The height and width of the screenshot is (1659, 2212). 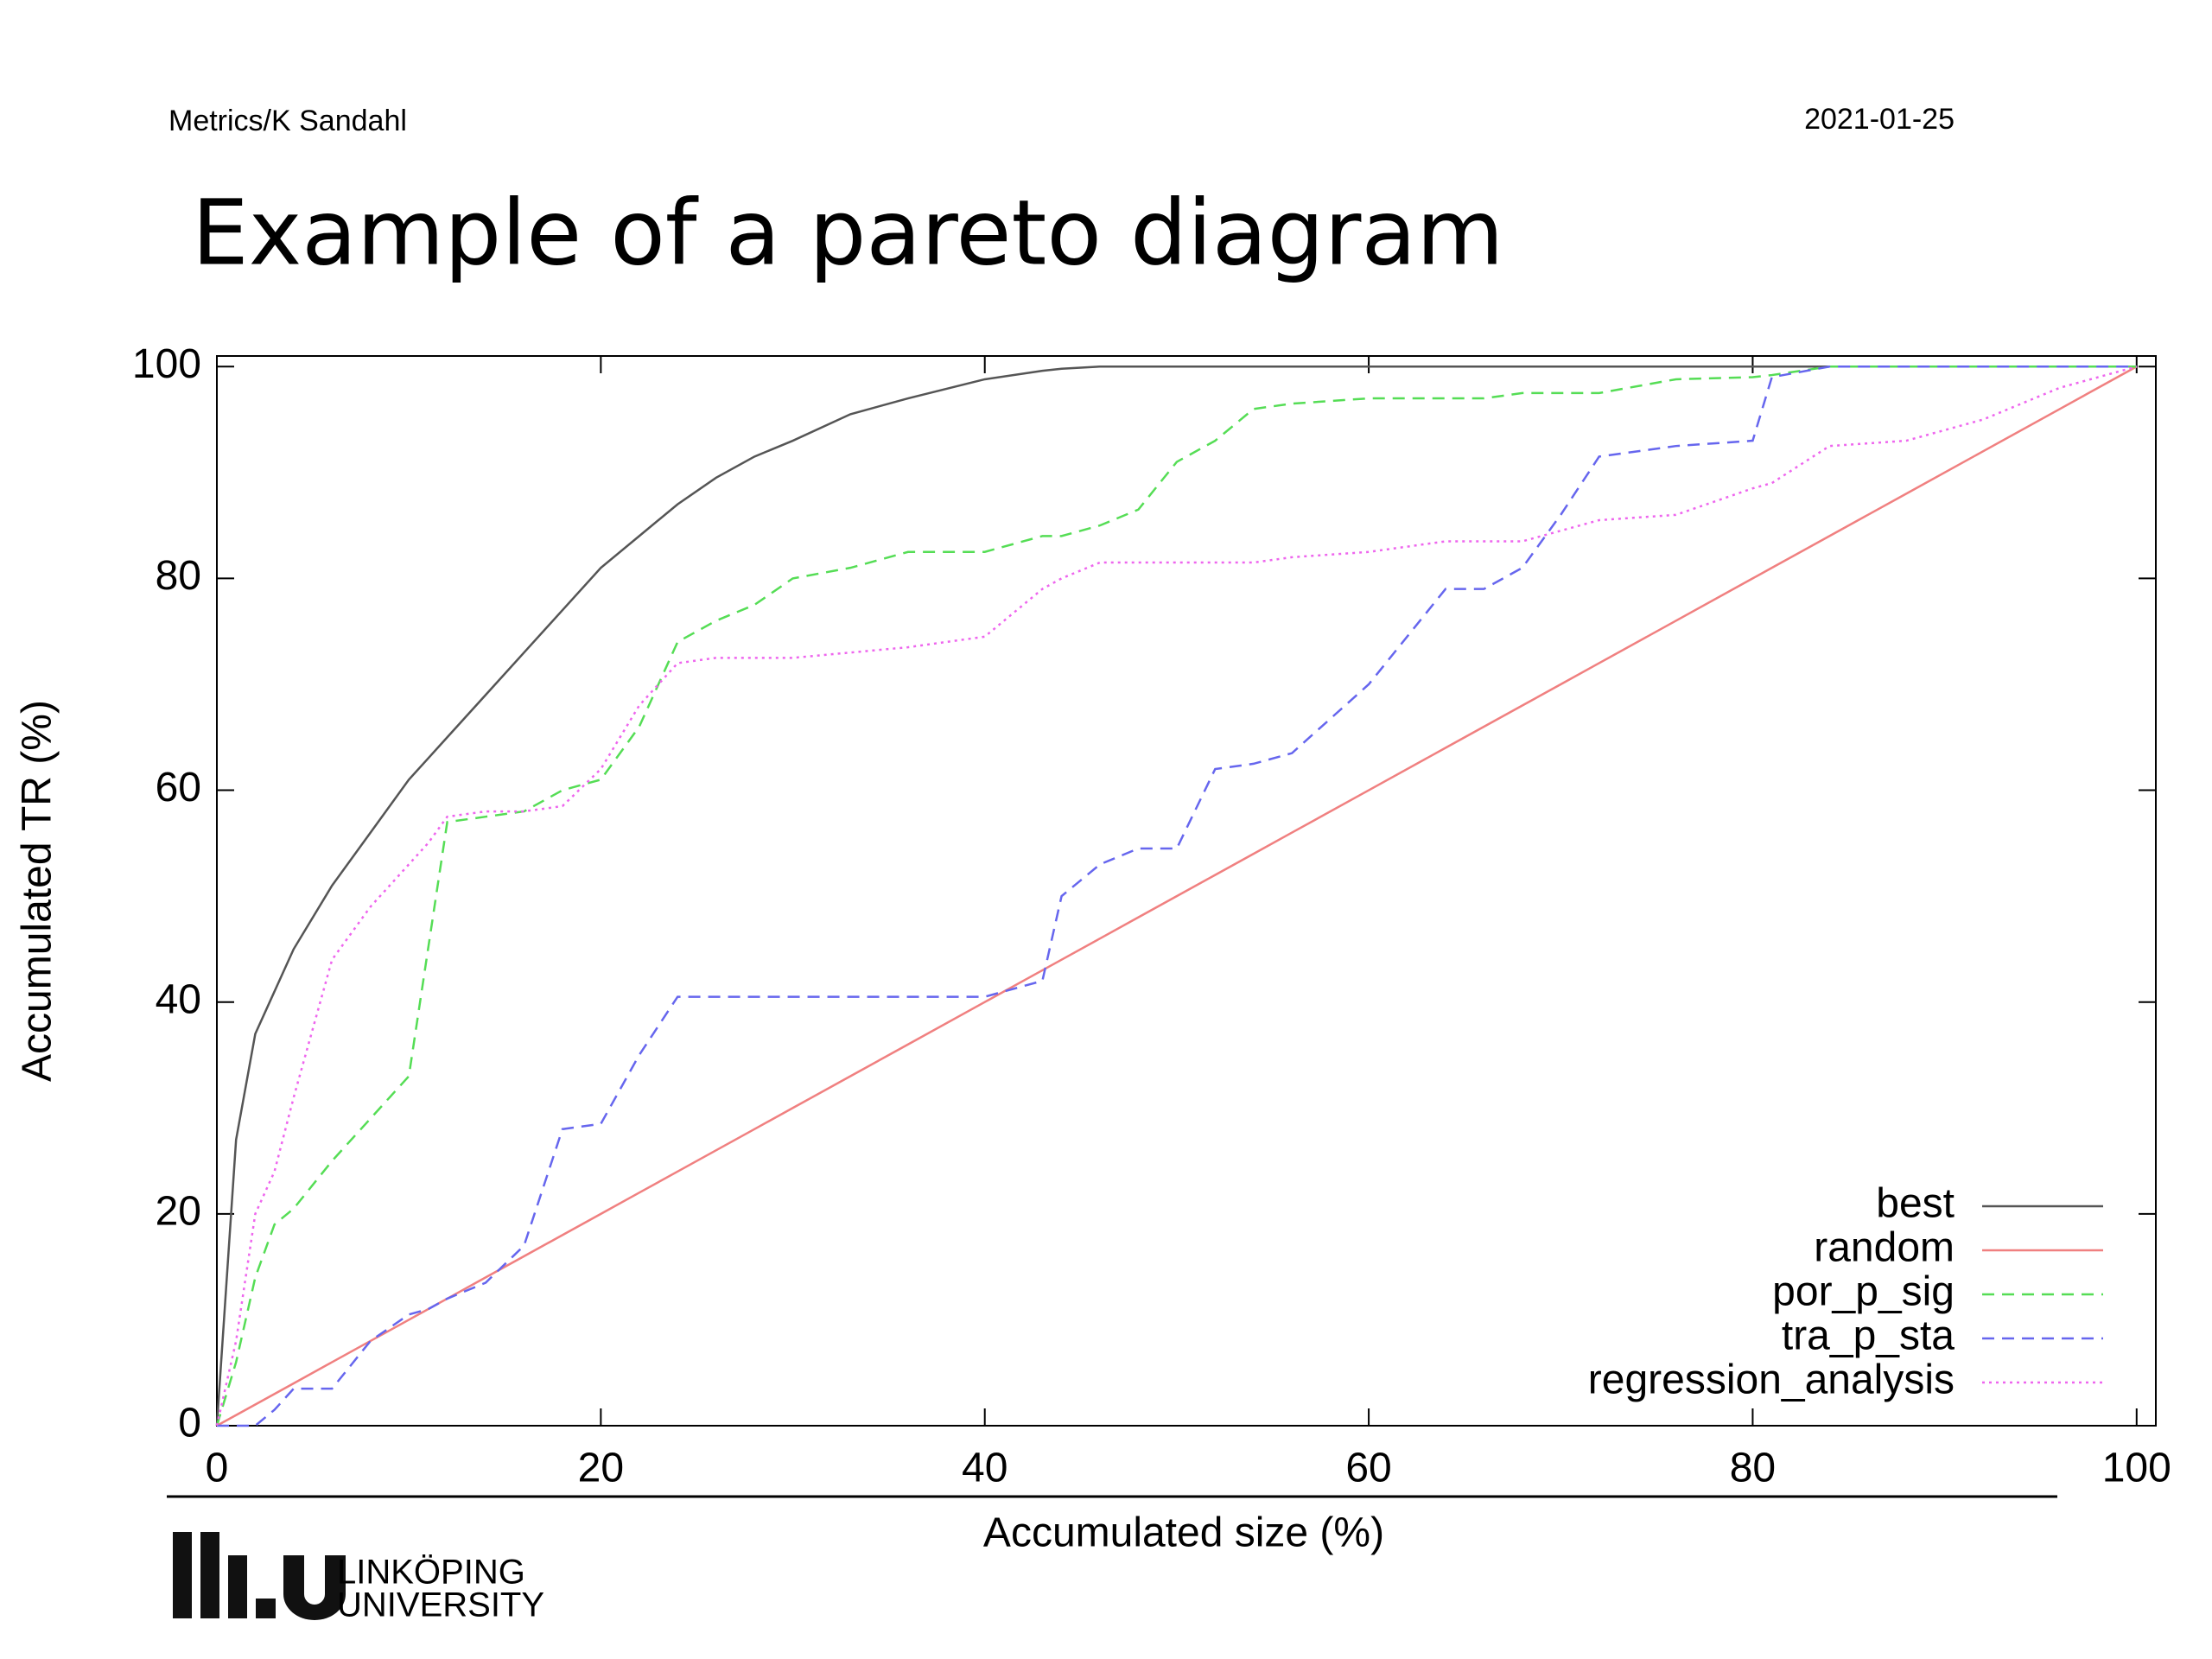 I want to click on slide-title: Example of a pareto diagram, so click(x=847, y=232).